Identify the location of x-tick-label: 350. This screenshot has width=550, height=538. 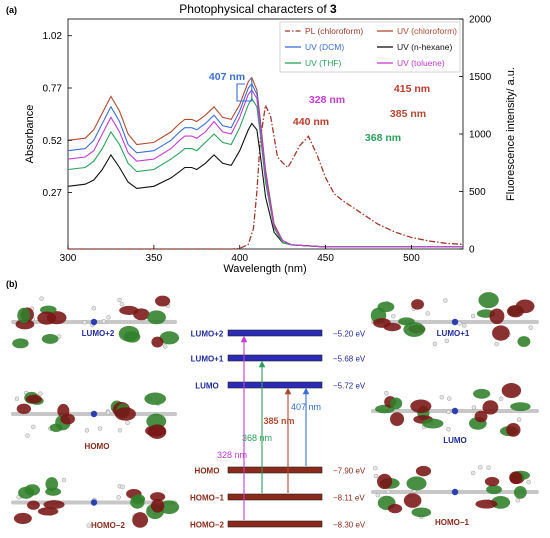
(154, 258).